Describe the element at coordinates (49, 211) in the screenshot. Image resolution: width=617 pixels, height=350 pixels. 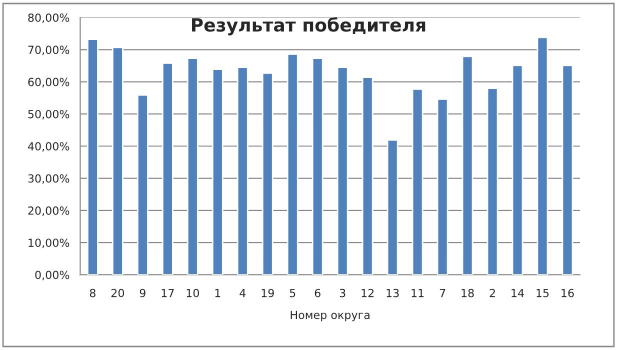
I see `y-tick-label: 20,00%` at that location.